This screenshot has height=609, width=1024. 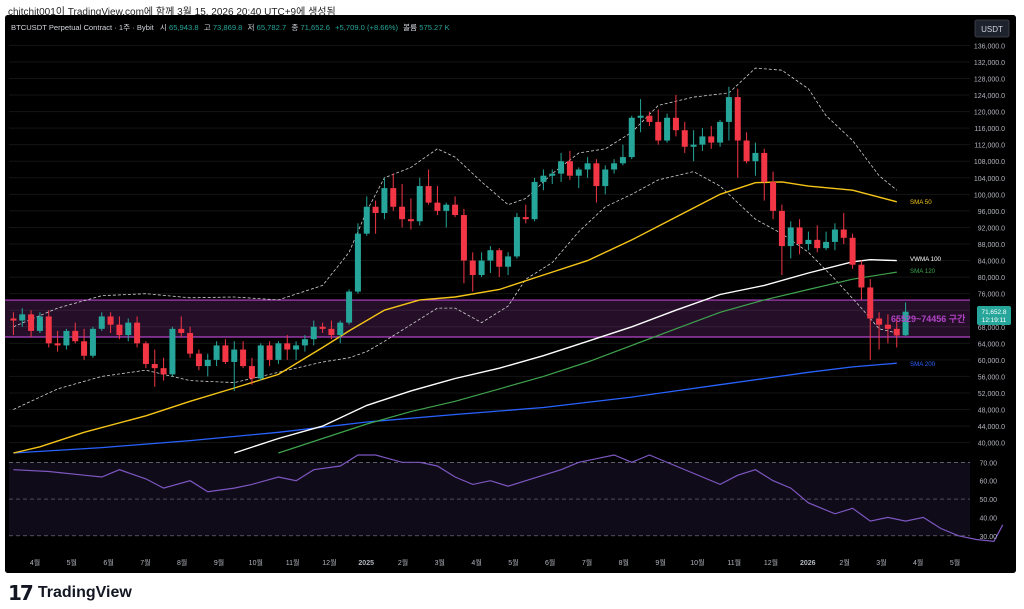 What do you see at coordinates (991, 427) in the screenshot?
I see `price-tick-label: 44,000.0` at bounding box center [991, 427].